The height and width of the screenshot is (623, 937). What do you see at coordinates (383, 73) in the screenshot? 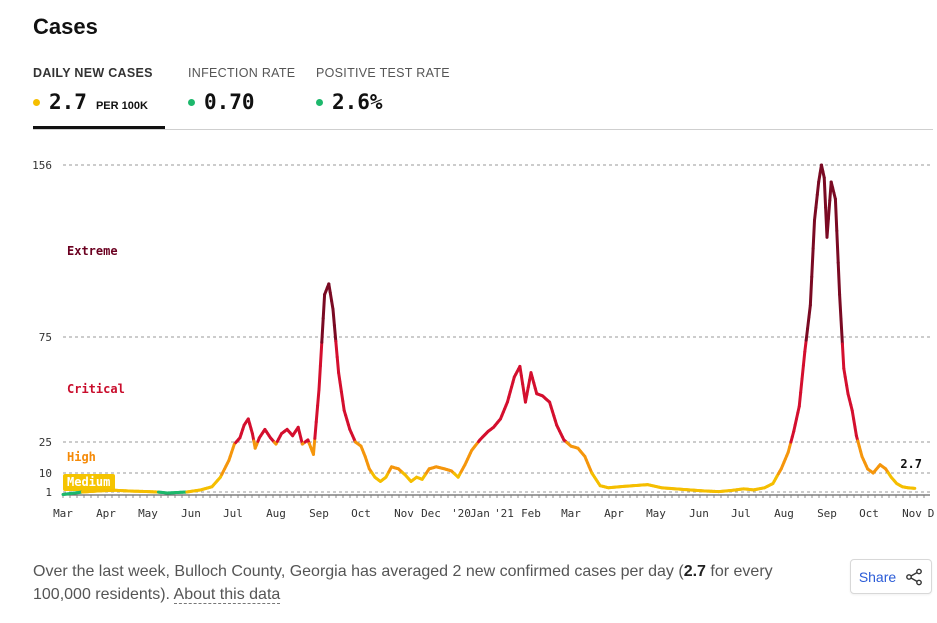
I see `tab-label: POSITIVE TEST RATE` at bounding box center [383, 73].